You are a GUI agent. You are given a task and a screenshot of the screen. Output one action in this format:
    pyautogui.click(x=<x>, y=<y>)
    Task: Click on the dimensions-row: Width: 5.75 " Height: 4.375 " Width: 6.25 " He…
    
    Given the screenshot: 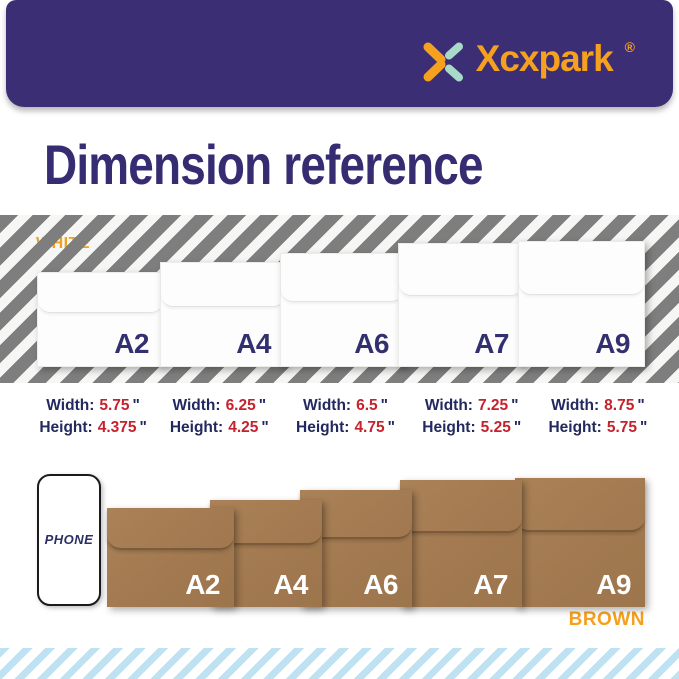 What is the action you would take?
    pyautogui.click(x=345, y=417)
    